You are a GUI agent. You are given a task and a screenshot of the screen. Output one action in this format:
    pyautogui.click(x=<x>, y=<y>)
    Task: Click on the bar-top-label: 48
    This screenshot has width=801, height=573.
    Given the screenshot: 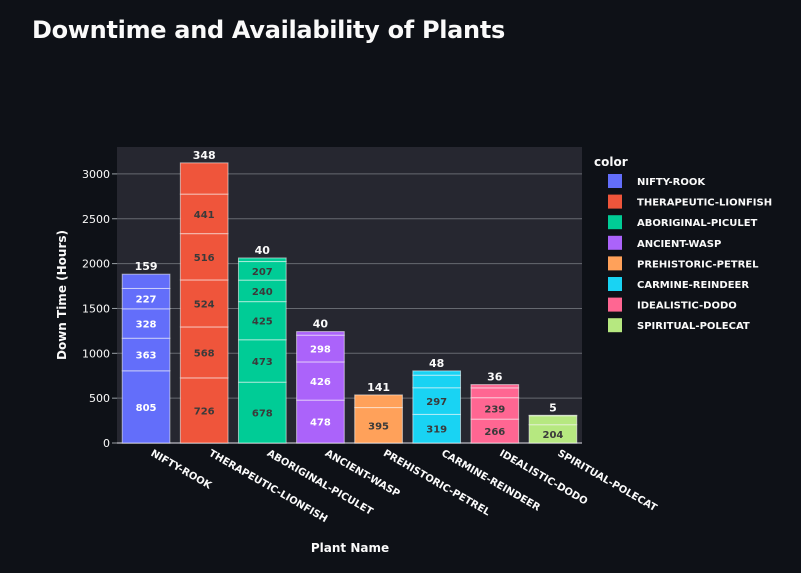 What is the action you would take?
    pyautogui.click(x=436, y=363)
    